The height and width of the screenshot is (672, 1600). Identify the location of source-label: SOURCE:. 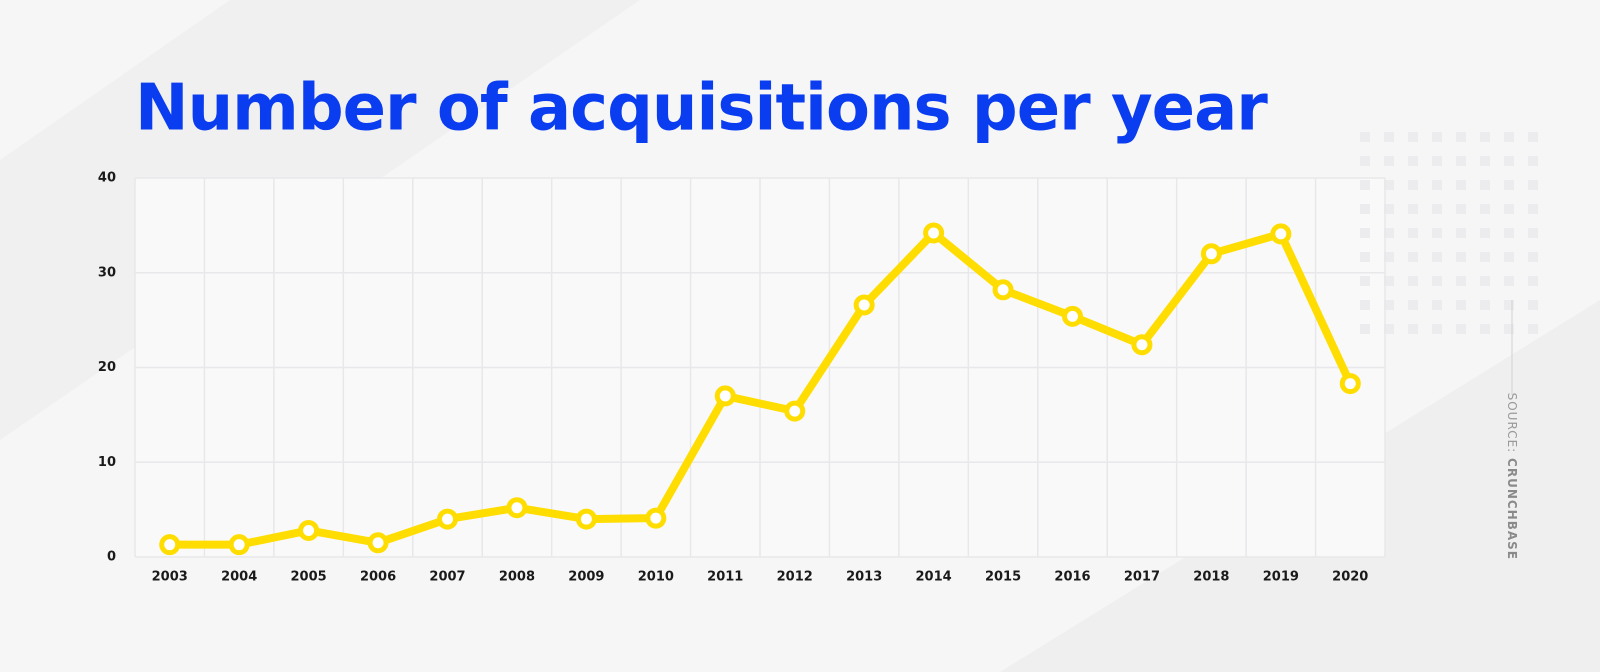
(1513, 423).